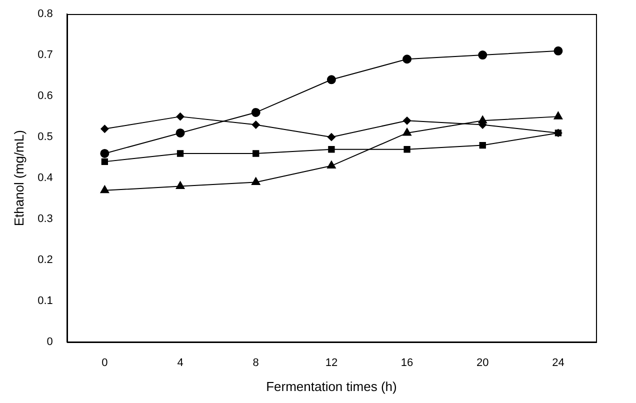  Describe the element at coordinates (45, 55) in the screenshot. I see `y-tick-label: 0.7` at that location.